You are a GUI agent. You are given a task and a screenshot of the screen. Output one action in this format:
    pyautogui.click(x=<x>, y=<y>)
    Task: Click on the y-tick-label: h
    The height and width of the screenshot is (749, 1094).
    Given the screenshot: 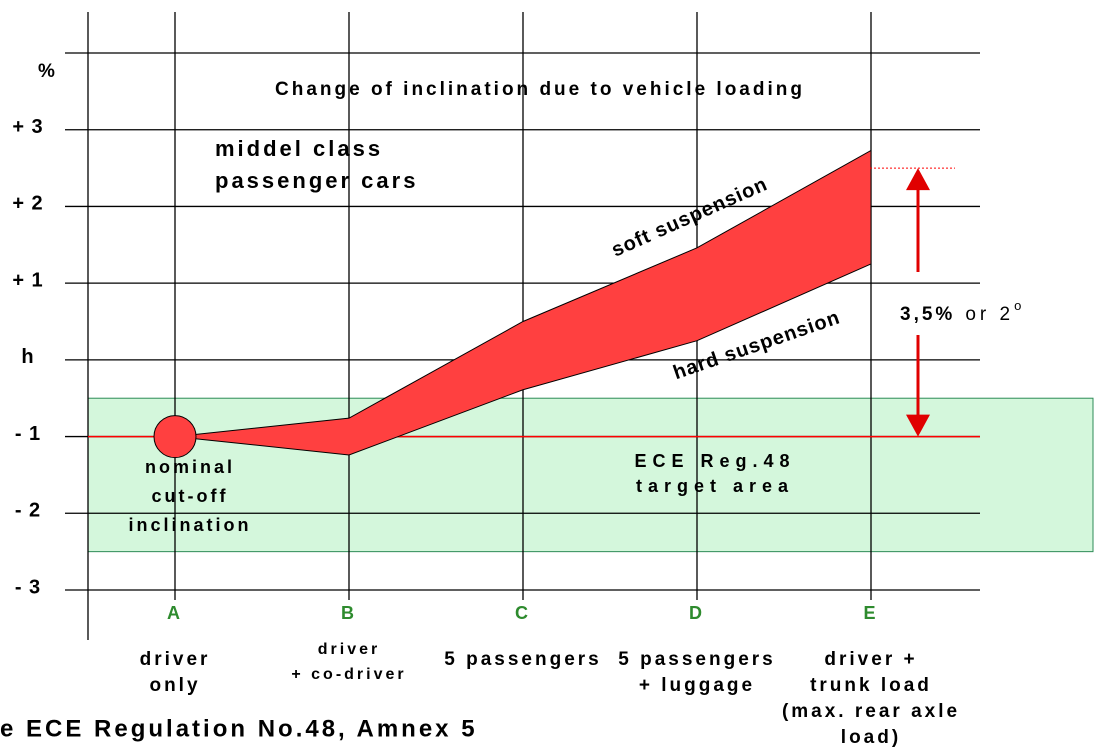 What is the action you would take?
    pyautogui.click(x=27, y=357)
    